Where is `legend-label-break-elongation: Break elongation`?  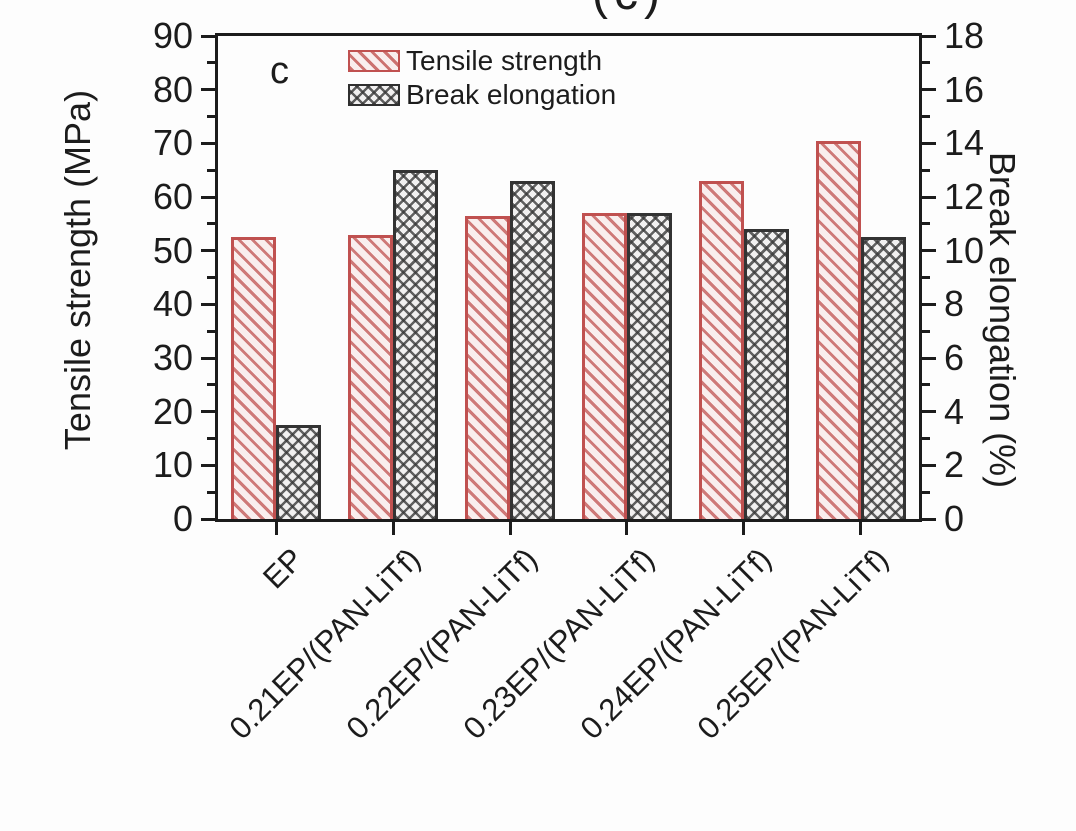
legend-label-break-elongation: Break elongation is located at coordinates (511, 94).